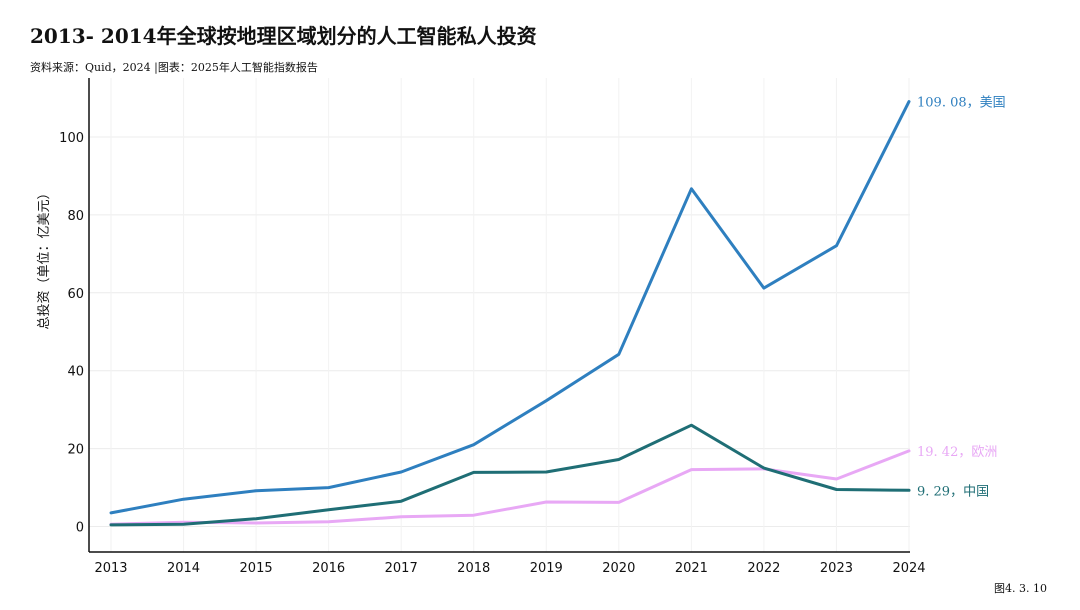  What do you see at coordinates (908, 568) in the screenshot?
I see `x-tick-label: 2024` at bounding box center [908, 568].